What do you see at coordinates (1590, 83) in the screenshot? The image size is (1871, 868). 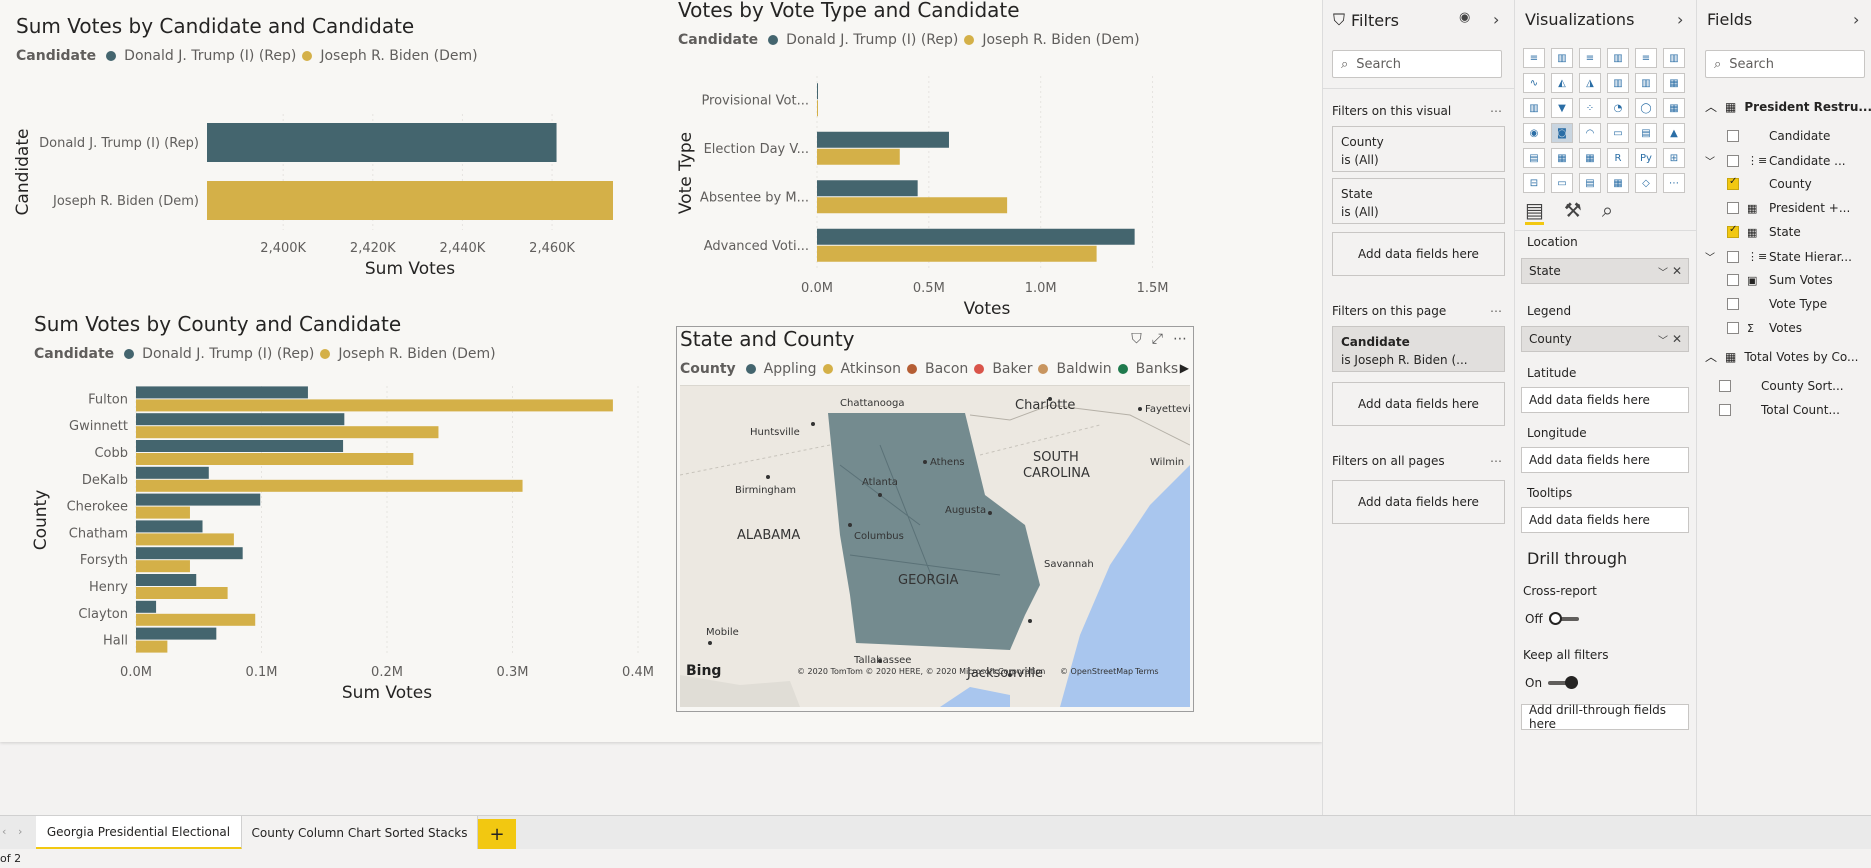 I see `stacked-area-icon: ◮` at bounding box center [1590, 83].